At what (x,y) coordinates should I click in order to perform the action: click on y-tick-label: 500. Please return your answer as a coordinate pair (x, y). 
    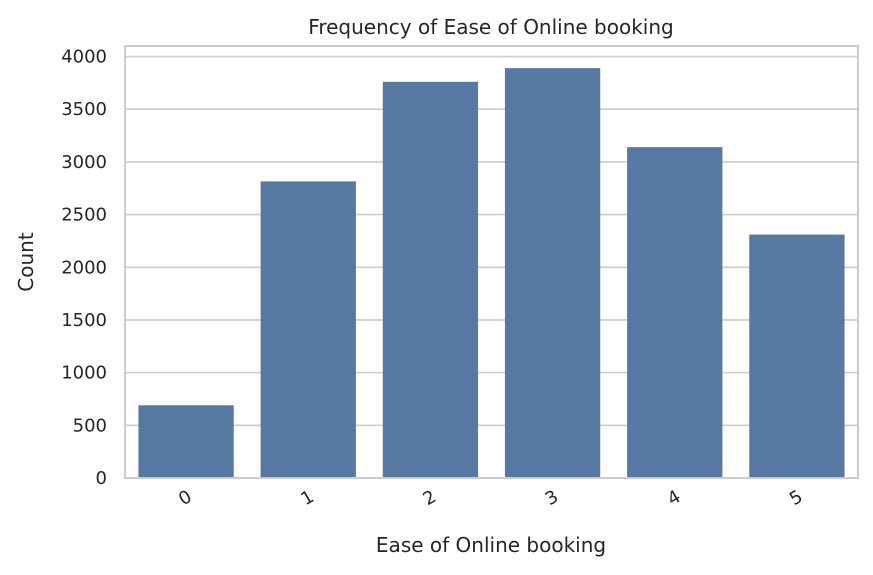
    Looking at the image, I should click on (90, 425).